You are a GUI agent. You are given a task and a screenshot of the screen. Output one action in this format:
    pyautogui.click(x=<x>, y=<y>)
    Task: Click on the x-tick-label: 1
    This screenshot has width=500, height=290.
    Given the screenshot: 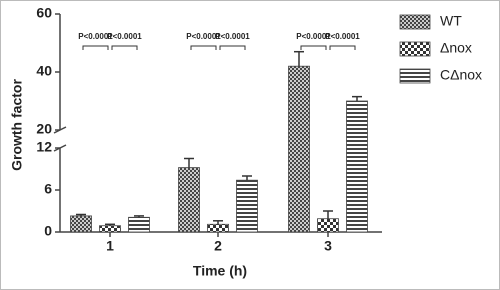 What is the action you would take?
    pyautogui.click(x=110, y=246)
    